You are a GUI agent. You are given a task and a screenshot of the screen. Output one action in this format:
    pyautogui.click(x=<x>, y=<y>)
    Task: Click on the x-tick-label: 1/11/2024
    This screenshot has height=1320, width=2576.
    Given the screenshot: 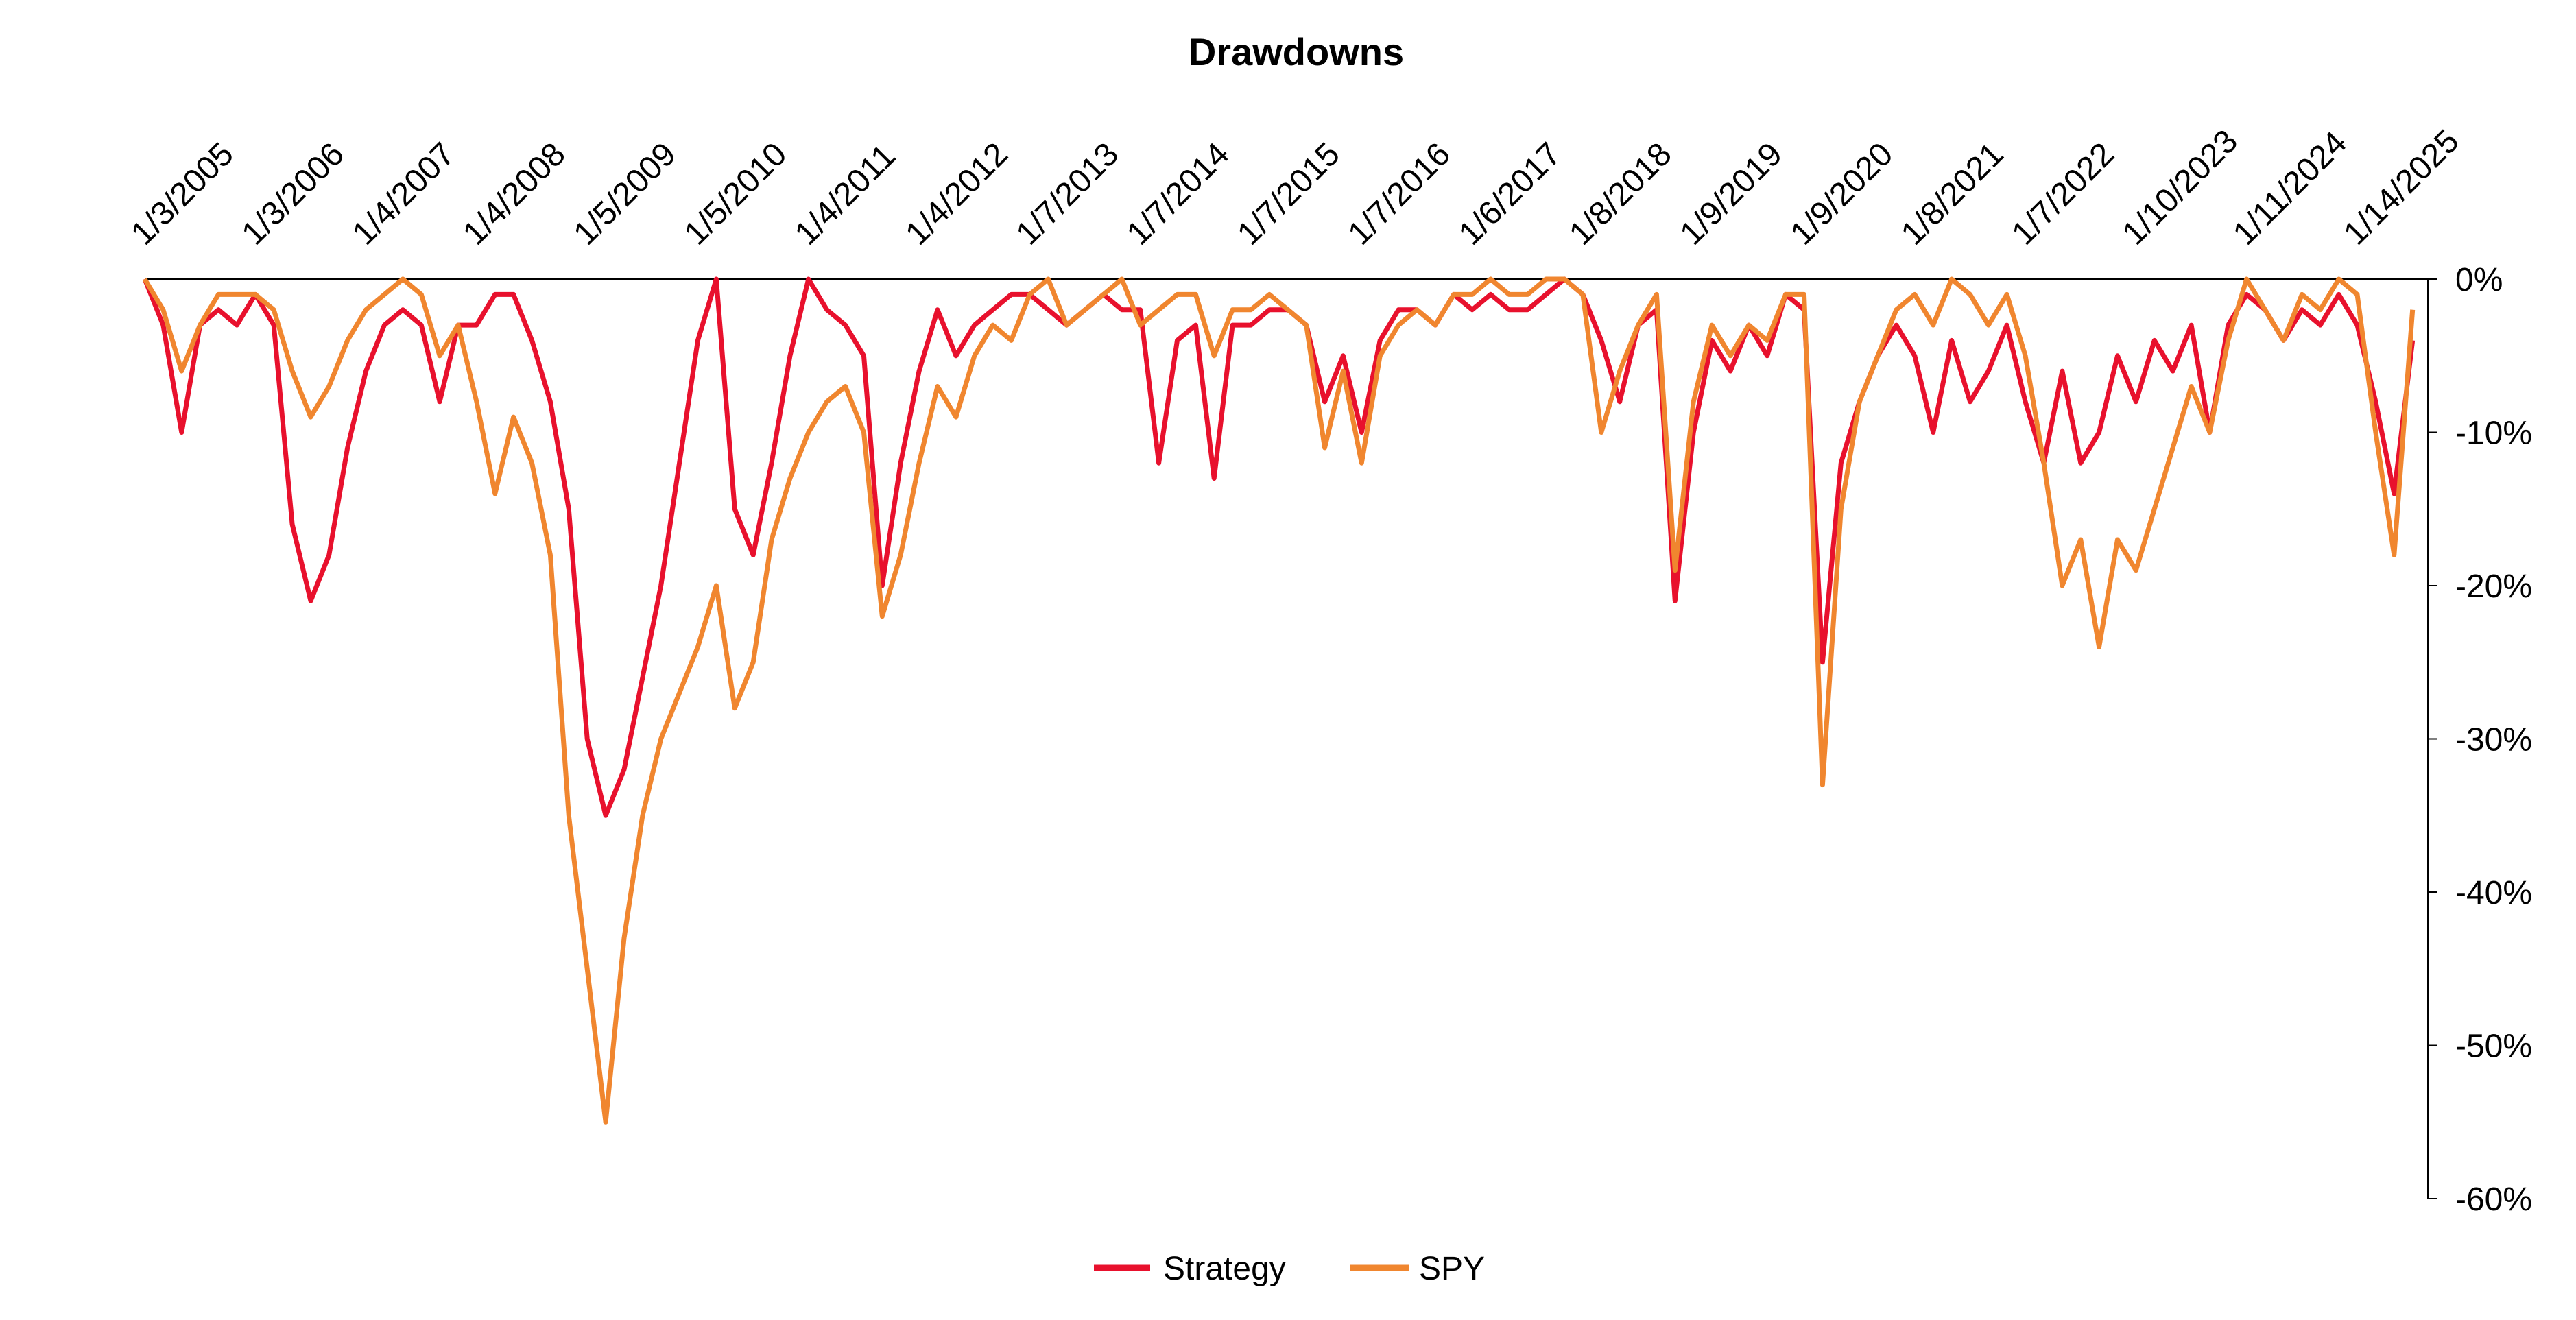 What is the action you would take?
    pyautogui.click(x=2290, y=188)
    